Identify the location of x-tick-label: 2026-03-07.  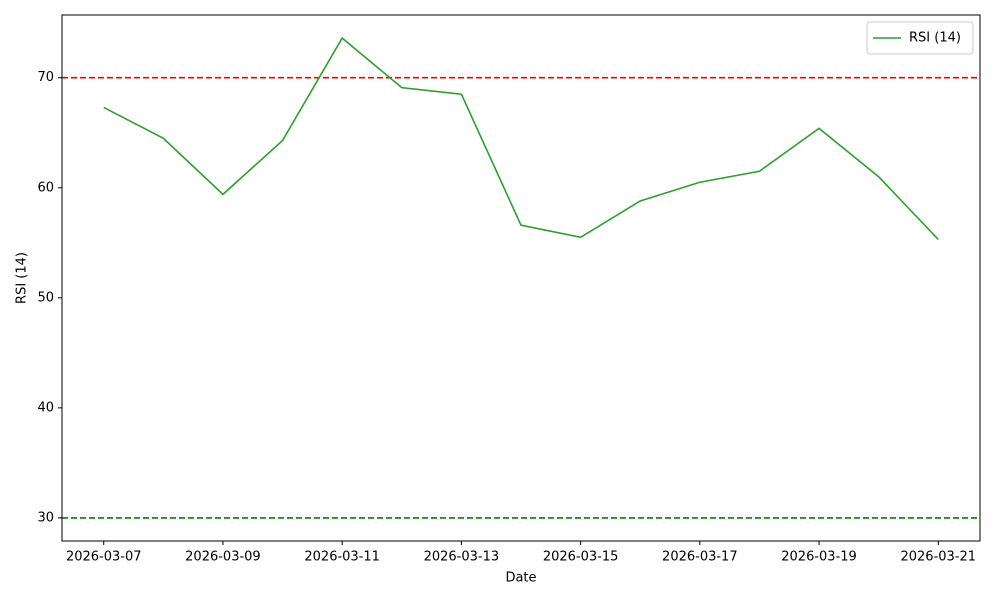
(104, 557).